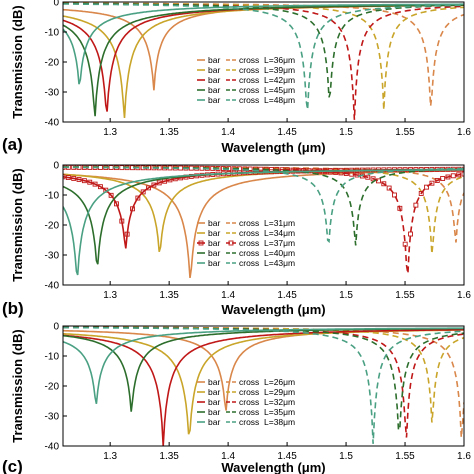 The image size is (474, 474). Describe the element at coordinates (17, 61) in the screenshot. I see `y-axis-label: Transmission (dB)` at that location.